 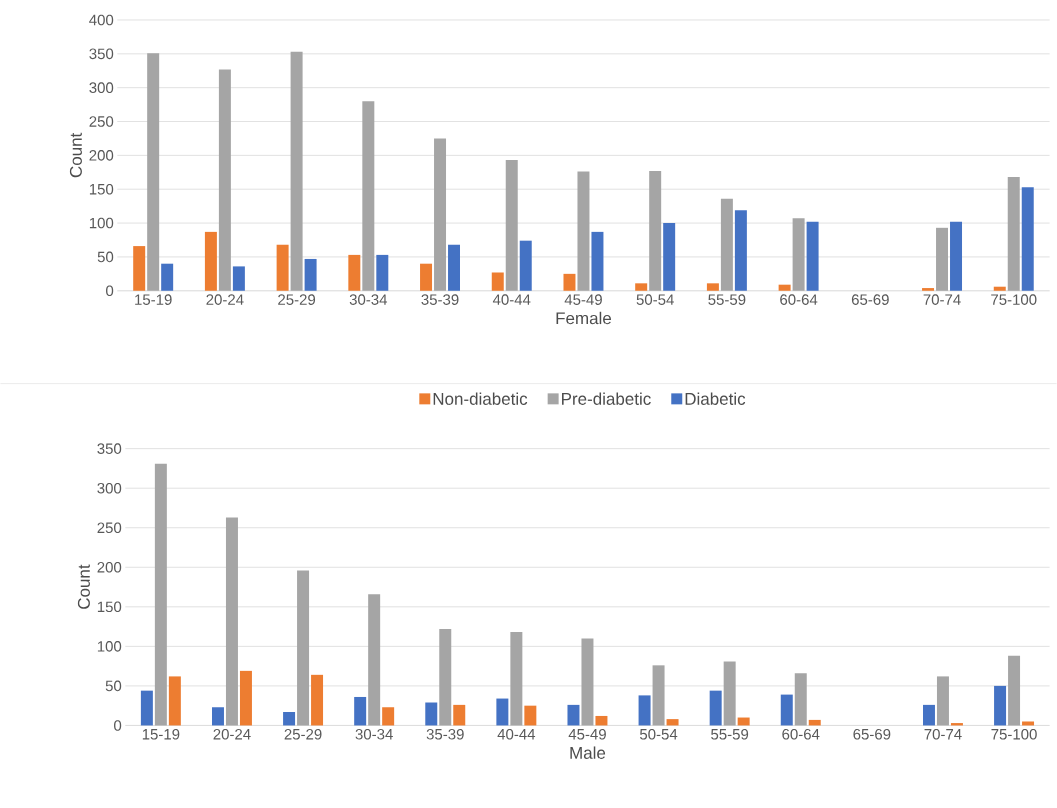 I want to click on legend-label: Non-diabetic, so click(x=480, y=398).